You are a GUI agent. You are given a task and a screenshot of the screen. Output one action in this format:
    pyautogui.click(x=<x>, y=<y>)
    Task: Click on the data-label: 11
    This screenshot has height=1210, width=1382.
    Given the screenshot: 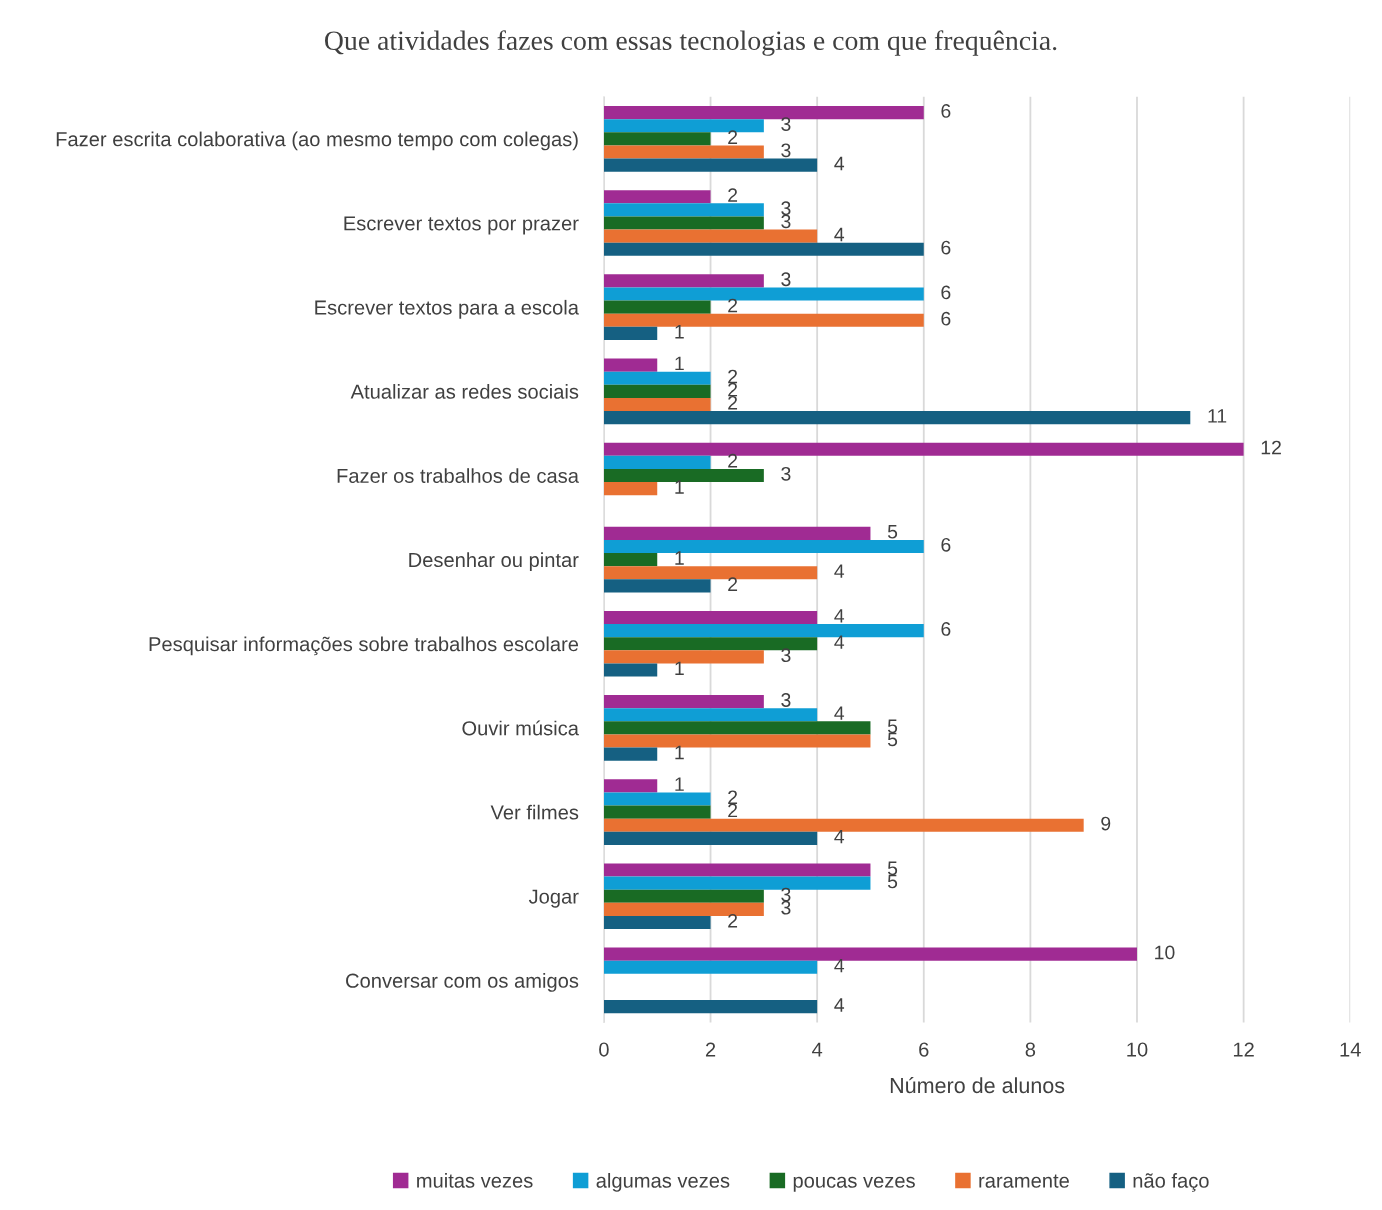 What is the action you would take?
    pyautogui.click(x=1217, y=416)
    